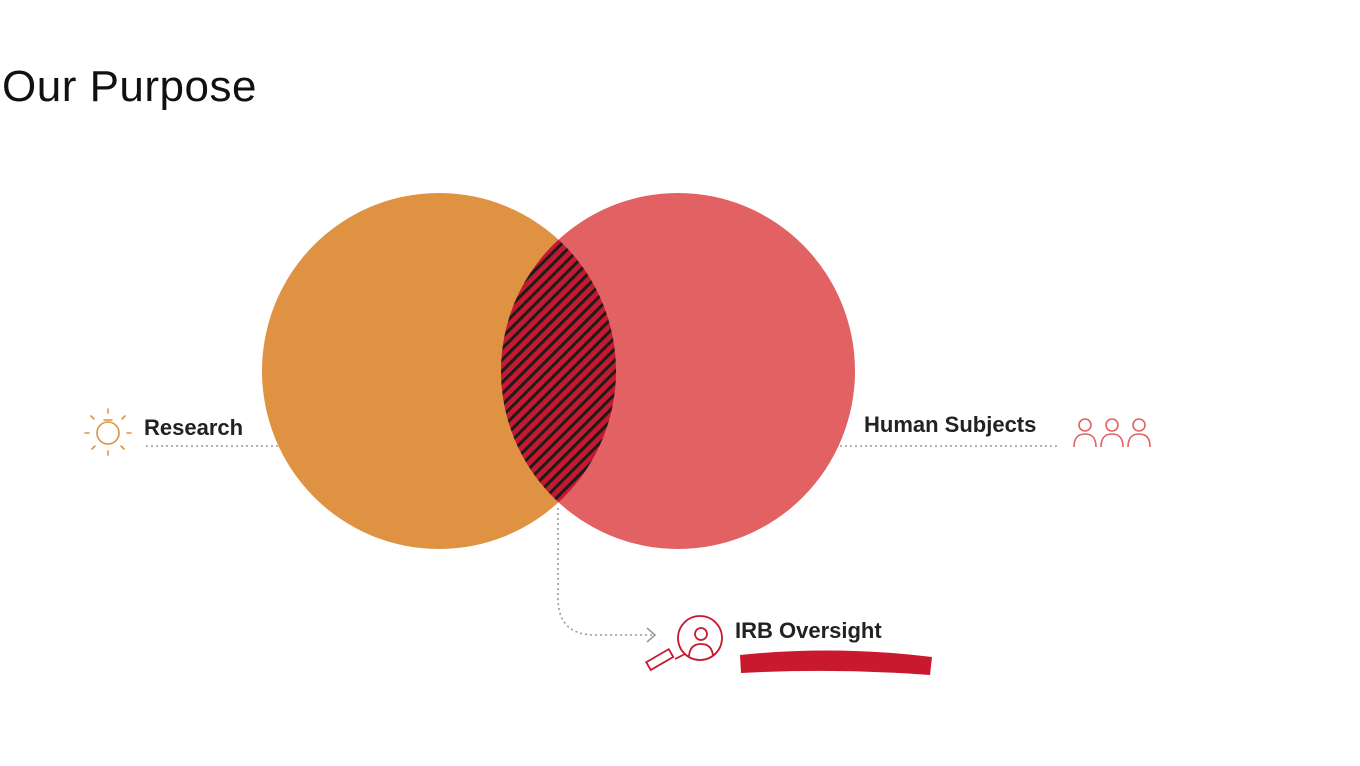 This screenshot has width=1360, height=766. Describe the element at coordinates (194, 427) in the screenshot. I see `research-label: Research` at that location.